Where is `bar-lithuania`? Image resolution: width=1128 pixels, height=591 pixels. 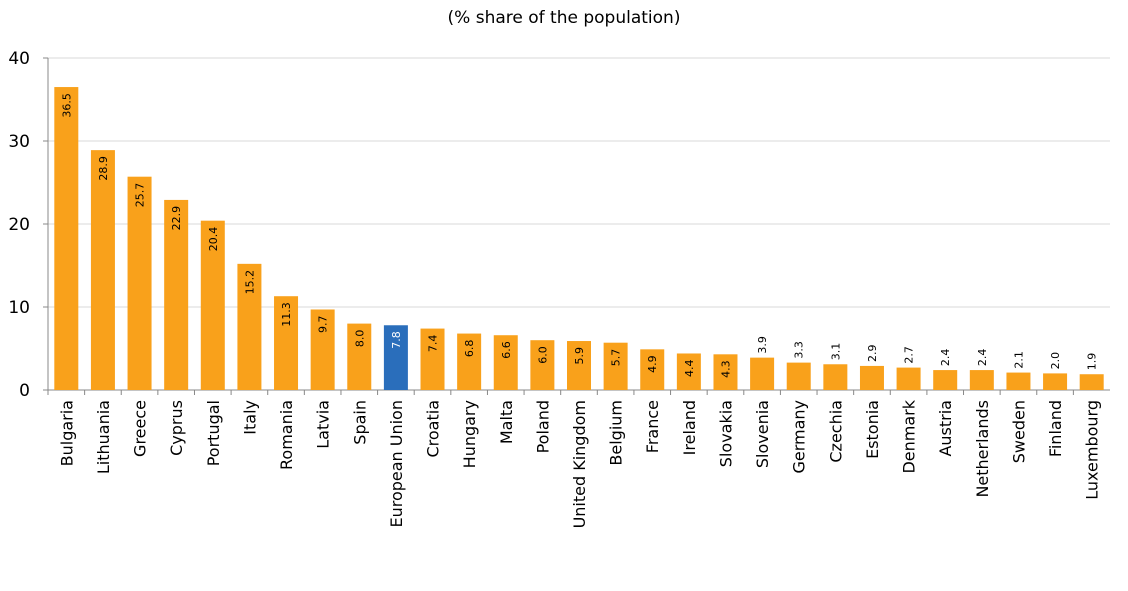 bar-lithuania is located at coordinates (102, 270).